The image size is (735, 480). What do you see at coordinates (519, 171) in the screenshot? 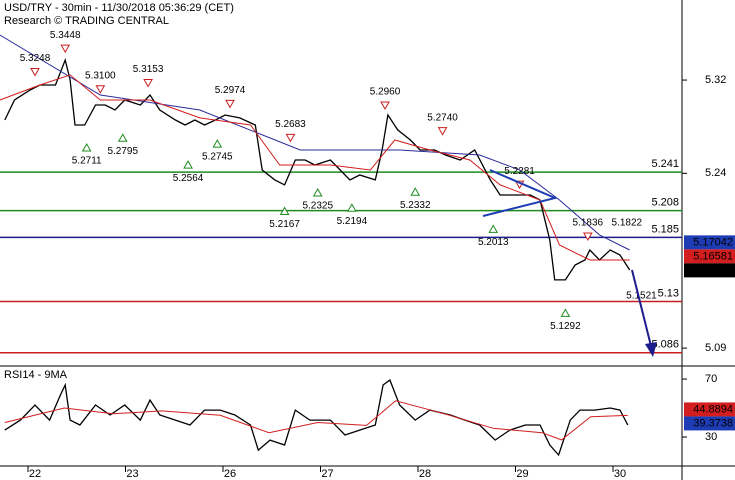
I see `signal-label: 5.2281` at bounding box center [519, 171].